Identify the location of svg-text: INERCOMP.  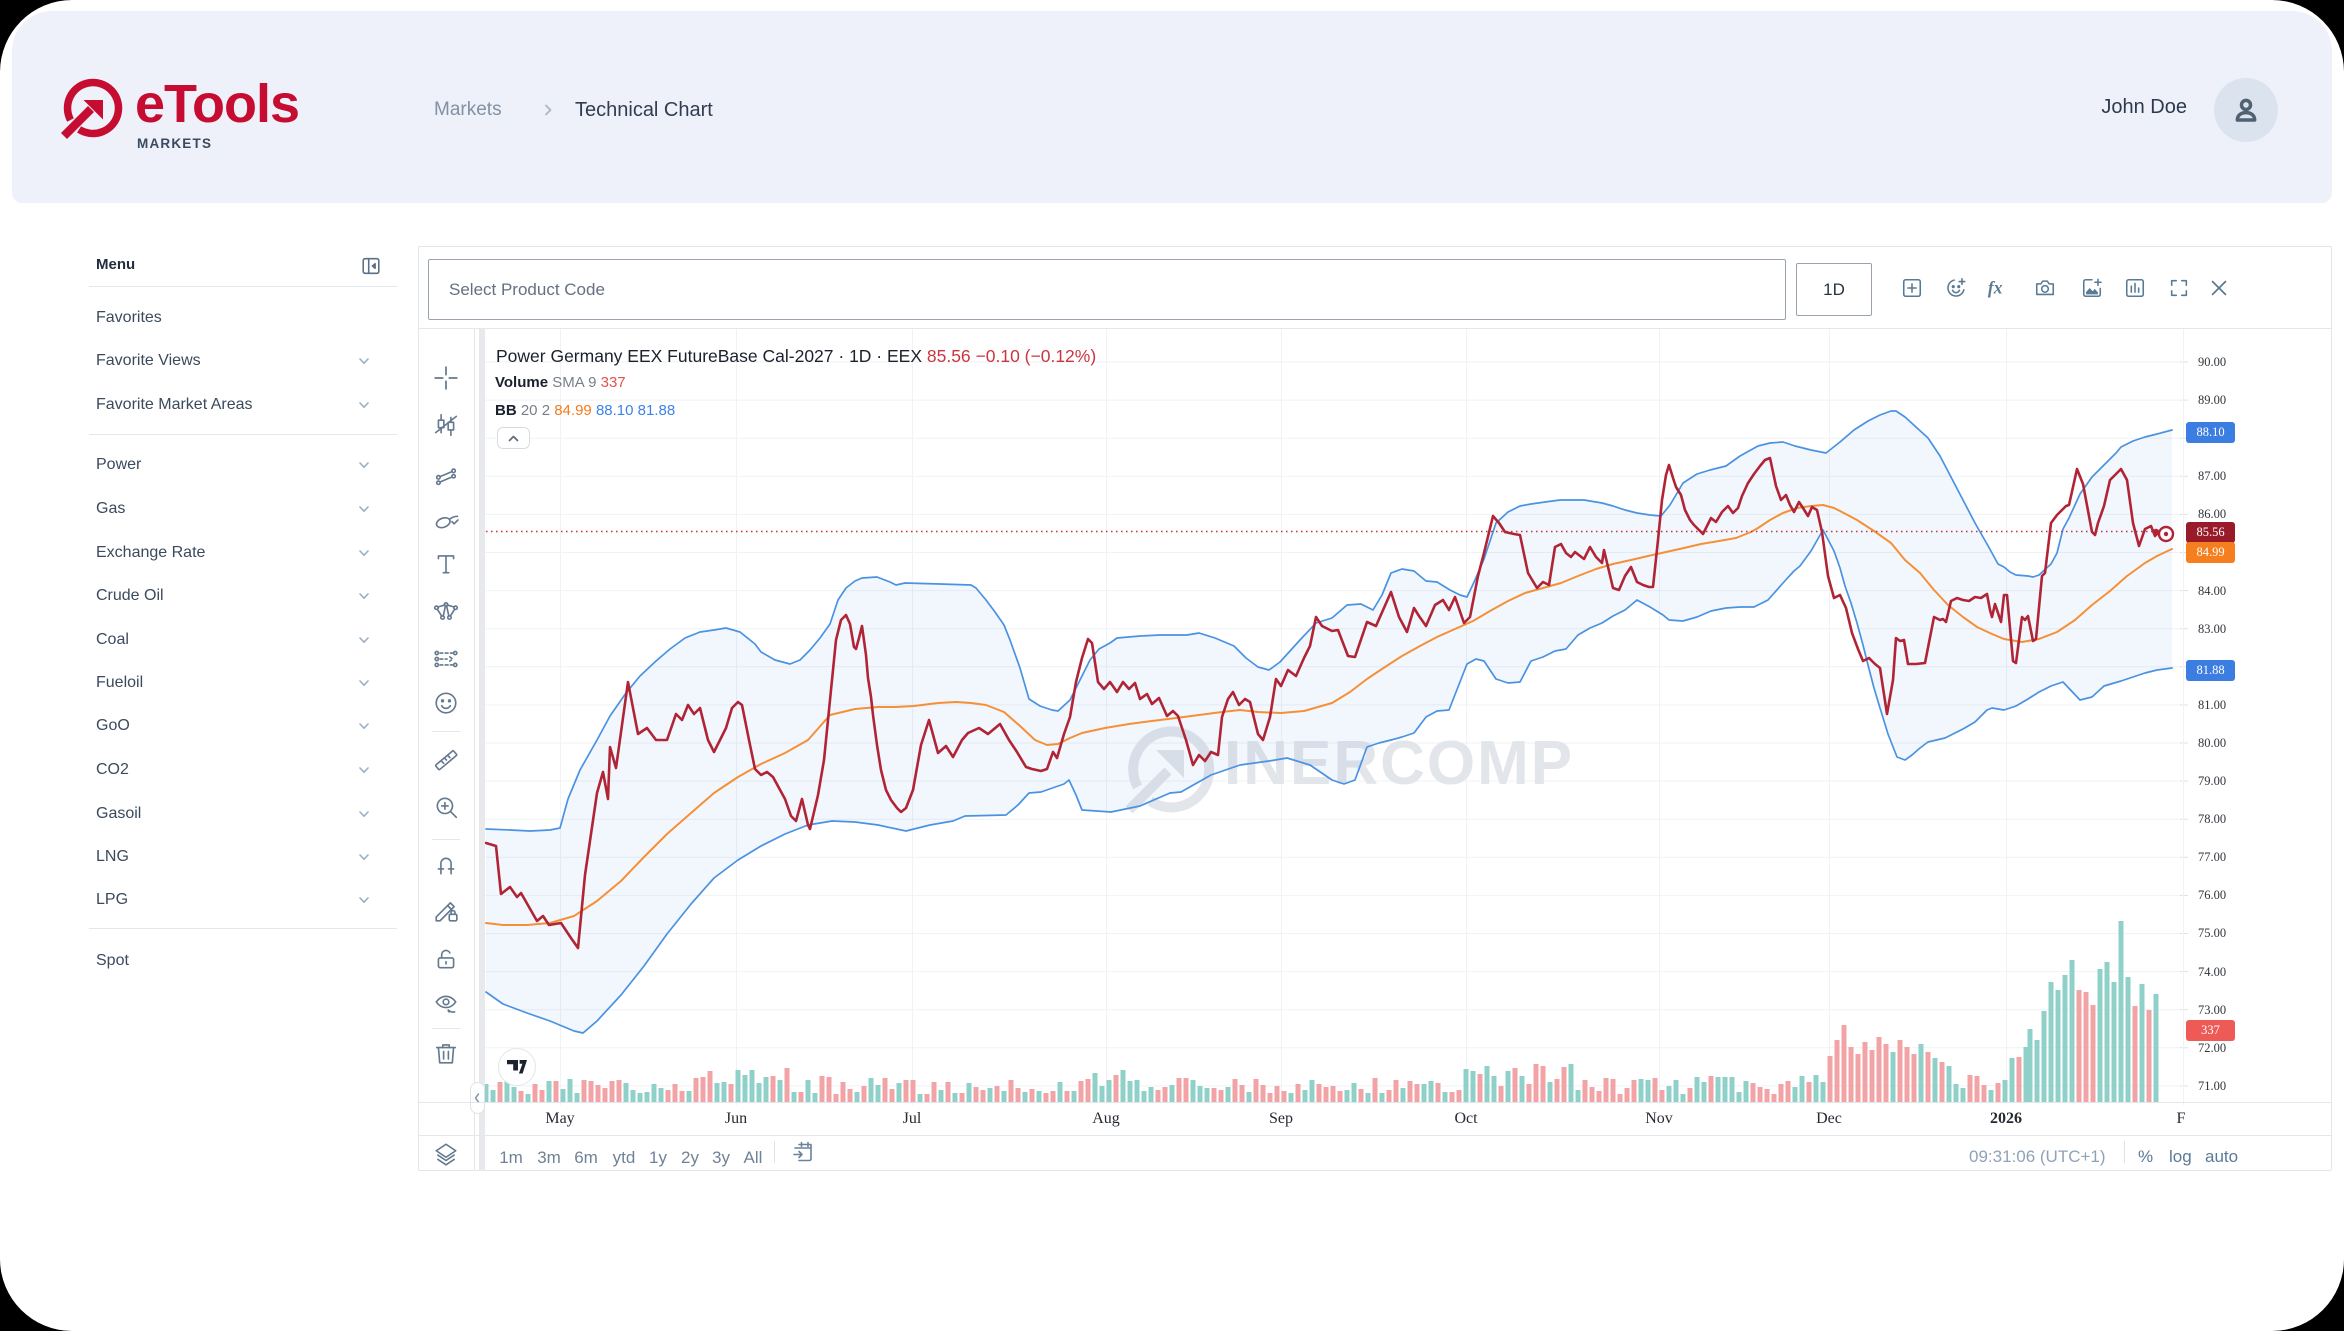
(1399, 763).